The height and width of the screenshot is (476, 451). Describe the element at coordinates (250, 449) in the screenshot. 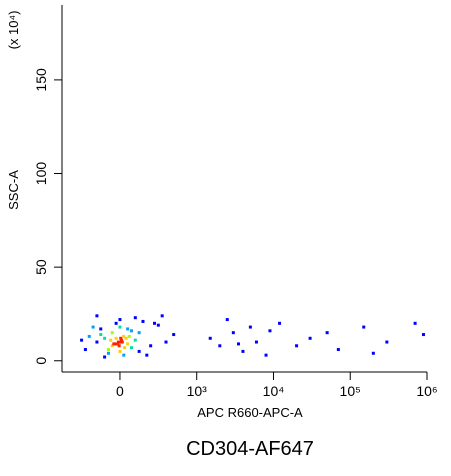

I see `chart-title: CD304-AF647` at that location.